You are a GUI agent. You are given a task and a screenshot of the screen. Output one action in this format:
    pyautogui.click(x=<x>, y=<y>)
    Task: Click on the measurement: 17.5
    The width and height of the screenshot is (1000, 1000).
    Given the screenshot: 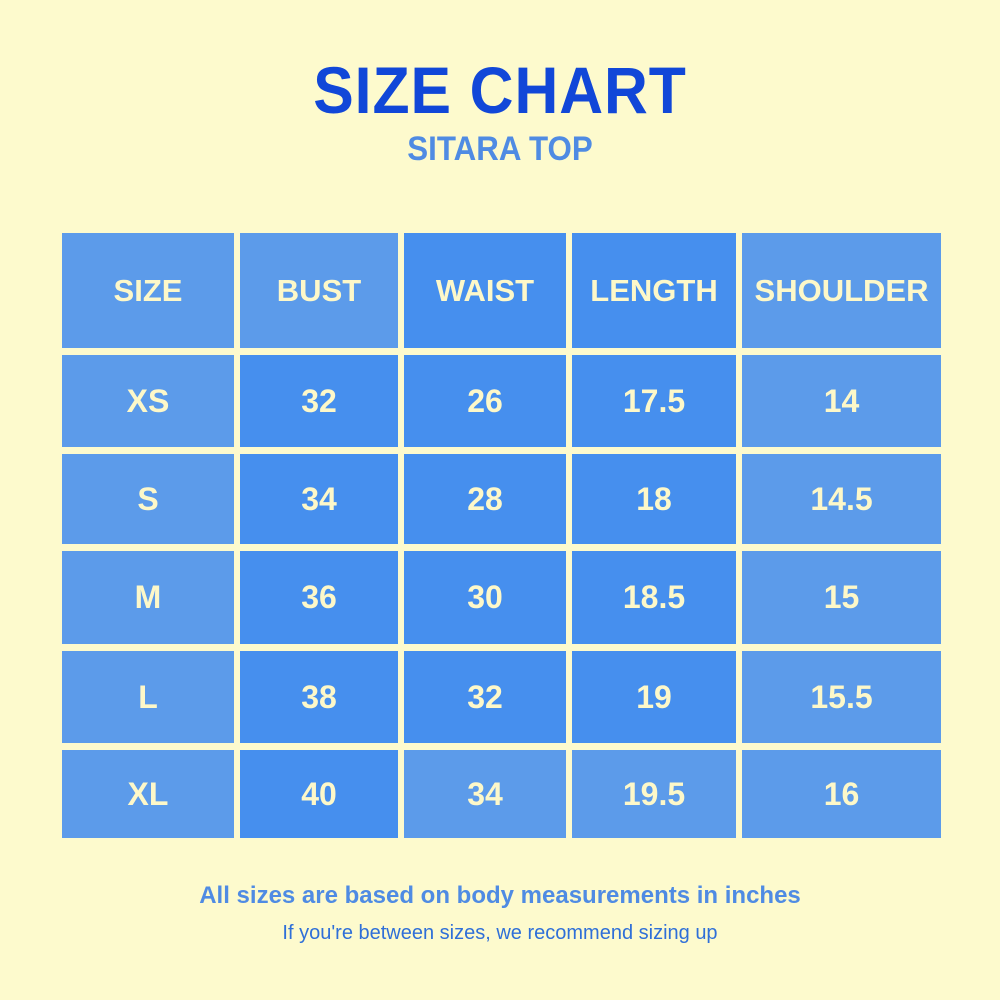 What is the action you would take?
    pyautogui.click(x=654, y=401)
    